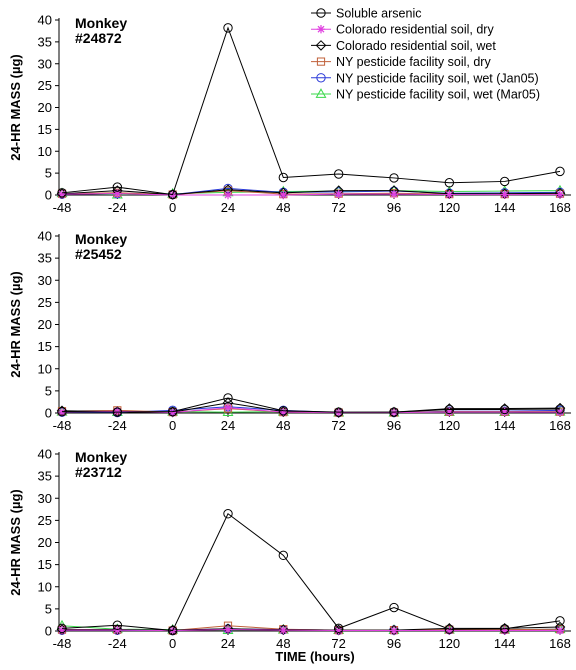 This screenshot has width=576, height=670. What do you see at coordinates (45, 41) in the screenshot?
I see `y-tick-label: 35` at bounding box center [45, 41].